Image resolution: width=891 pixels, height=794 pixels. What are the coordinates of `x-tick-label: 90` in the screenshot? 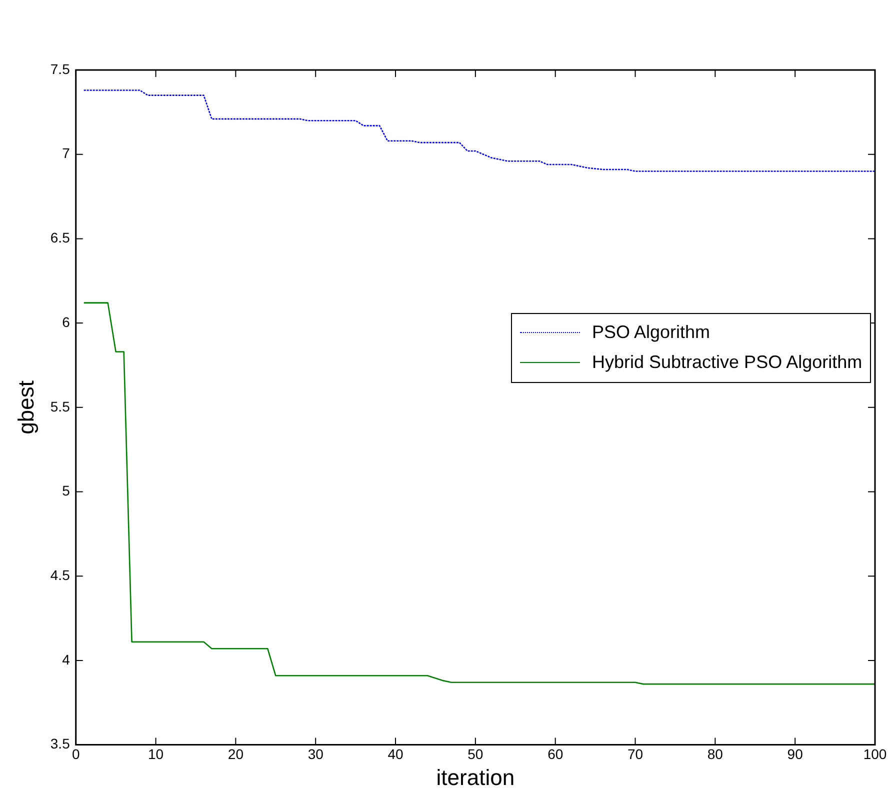 It's located at (795, 754).